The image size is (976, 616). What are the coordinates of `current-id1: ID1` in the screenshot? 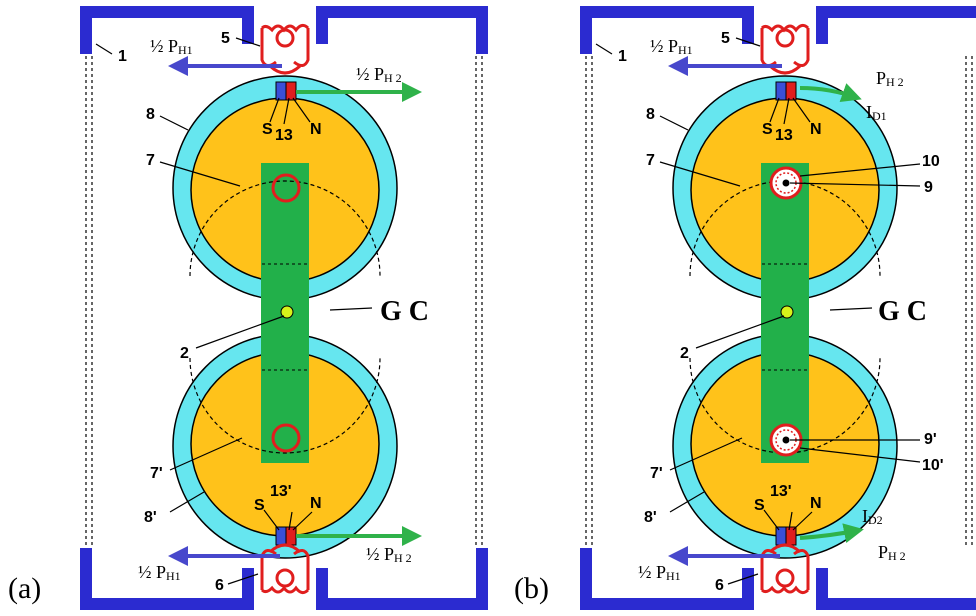 It's located at (876, 112).